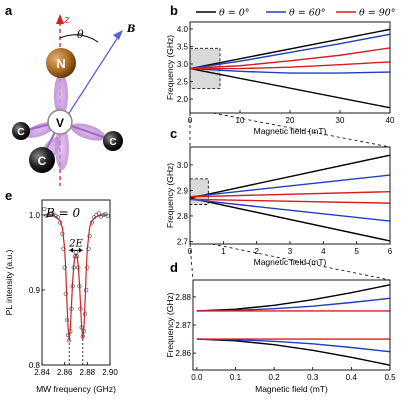  What do you see at coordinates (170, 324) in the screenshot?
I see `y-axis-label-d: Frequency (GHz)` at bounding box center [170, 324].